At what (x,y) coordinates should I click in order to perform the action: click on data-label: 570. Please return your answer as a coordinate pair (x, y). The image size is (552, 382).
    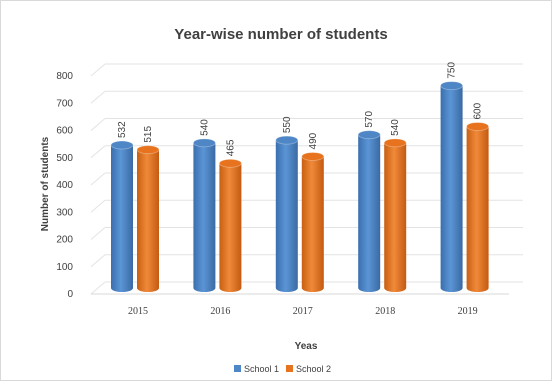
    Looking at the image, I should click on (369, 119).